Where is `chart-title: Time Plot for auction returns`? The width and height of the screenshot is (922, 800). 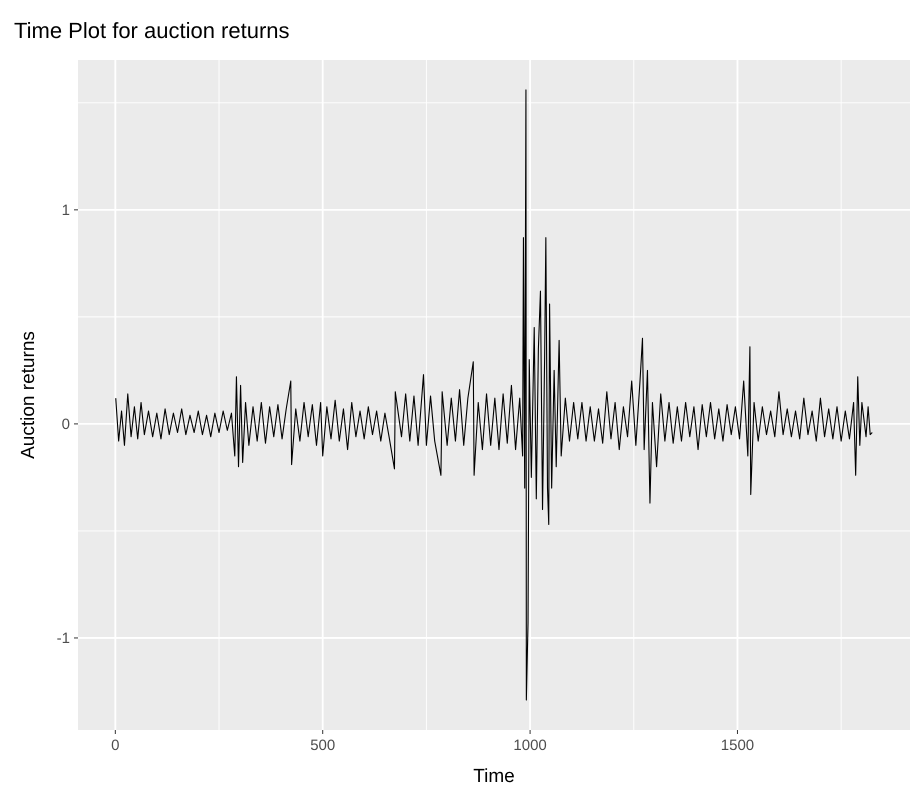 chart-title: Time Plot for auction returns is located at coordinates (152, 30).